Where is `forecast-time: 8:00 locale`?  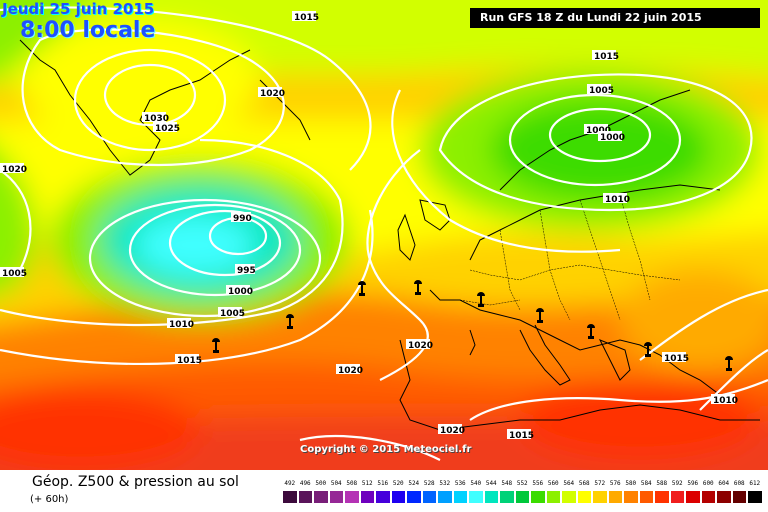 forecast-time: 8:00 locale is located at coordinates (88, 30).